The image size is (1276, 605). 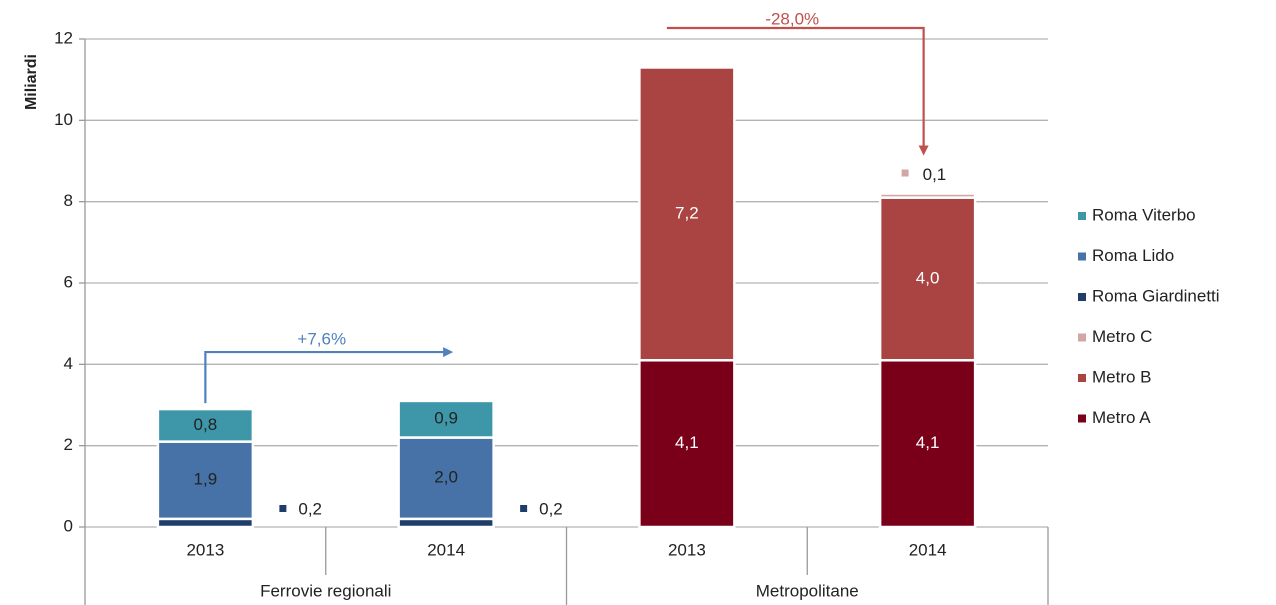 What do you see at coordinates (935, 174) in the screenshot?
I see `value-label: 0,1` at bounding box center [935, 174].